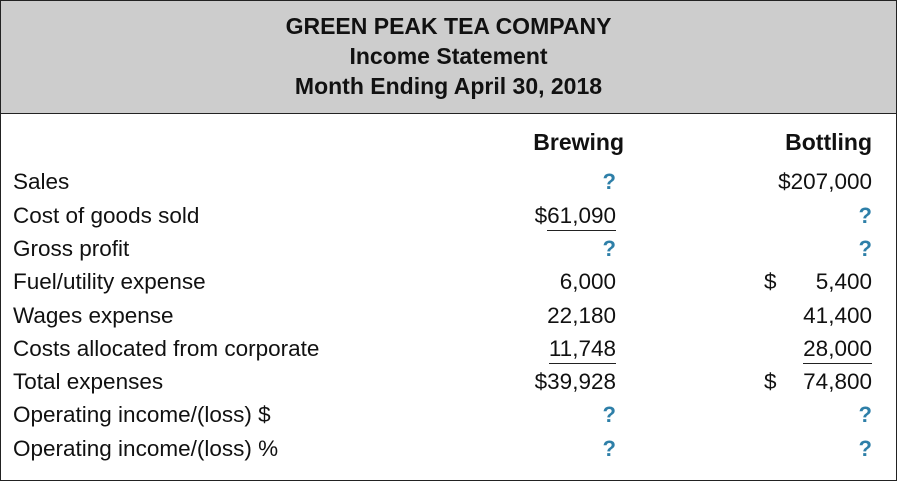 The width and height of the screenshot is (900, 484). What do you see at coordinates (837, 315) in the screenshot?
I see `bottling-wages: 41,400` at bounding box center [837, 315].